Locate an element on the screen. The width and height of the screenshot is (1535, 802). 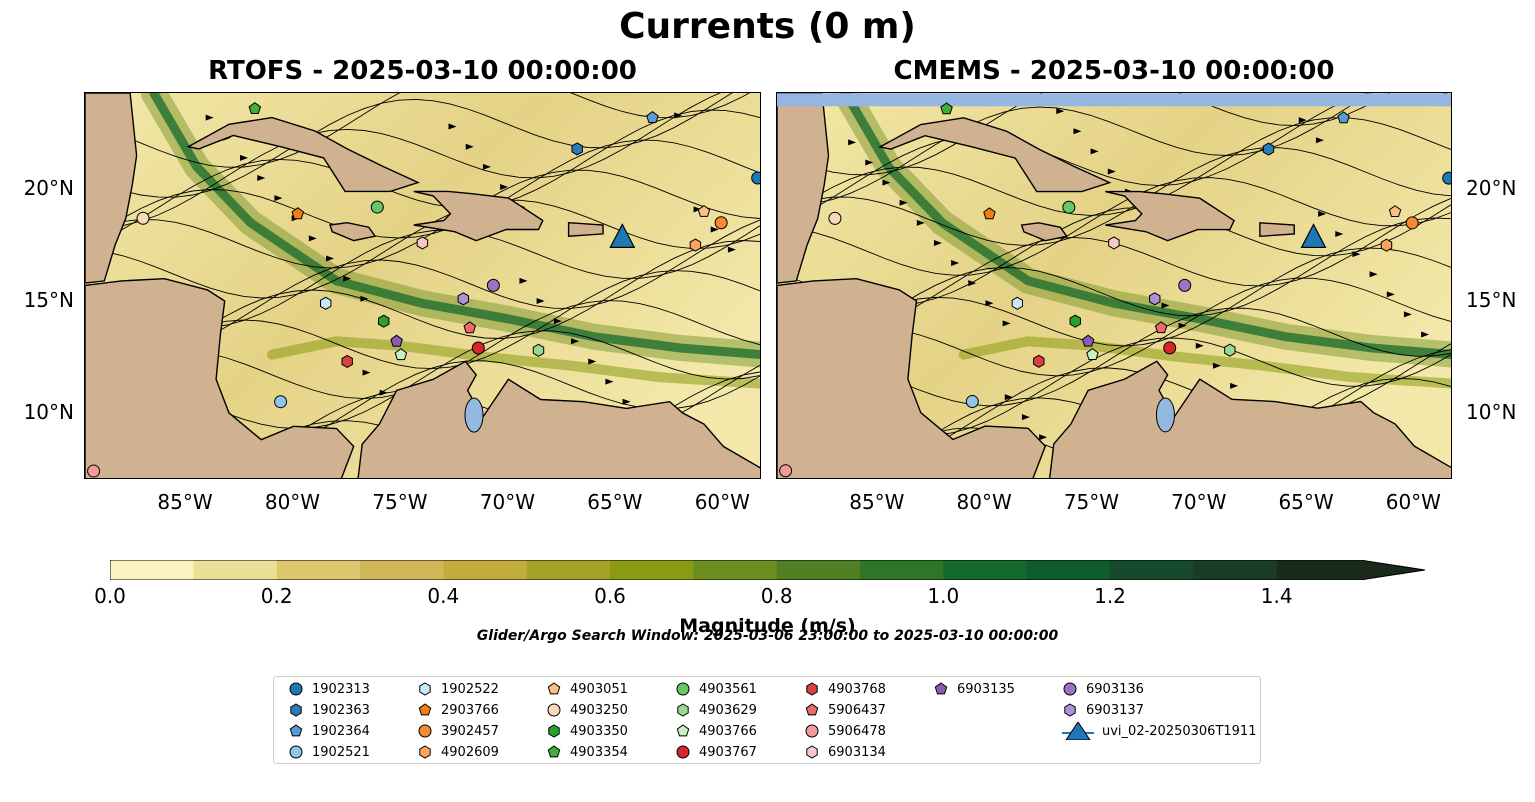
colorbar is located at coordinates (767, 570).